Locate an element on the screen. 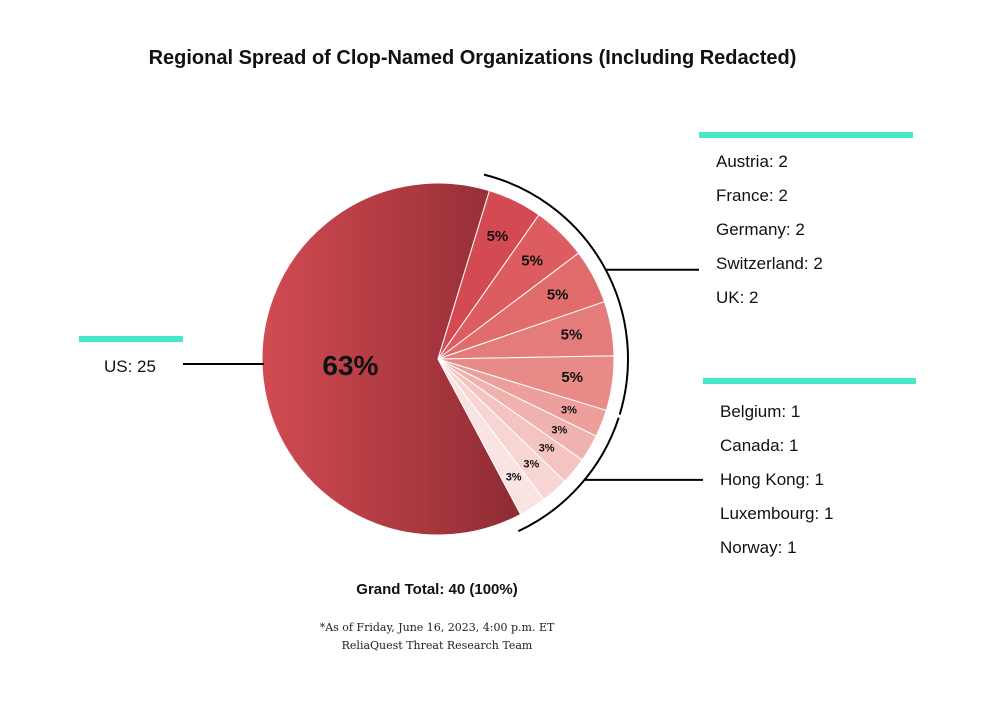  pie-label-uk: 5% is located at coordinates (572, 377).